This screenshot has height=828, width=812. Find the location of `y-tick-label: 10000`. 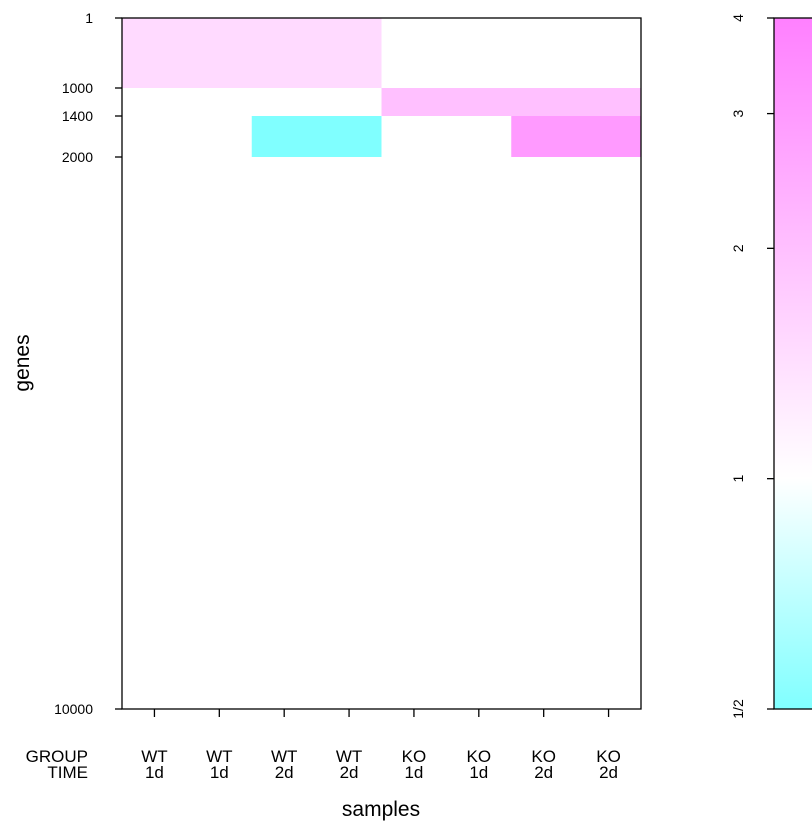

y-tick-label: 10000 is located at coordinates (73, 709).